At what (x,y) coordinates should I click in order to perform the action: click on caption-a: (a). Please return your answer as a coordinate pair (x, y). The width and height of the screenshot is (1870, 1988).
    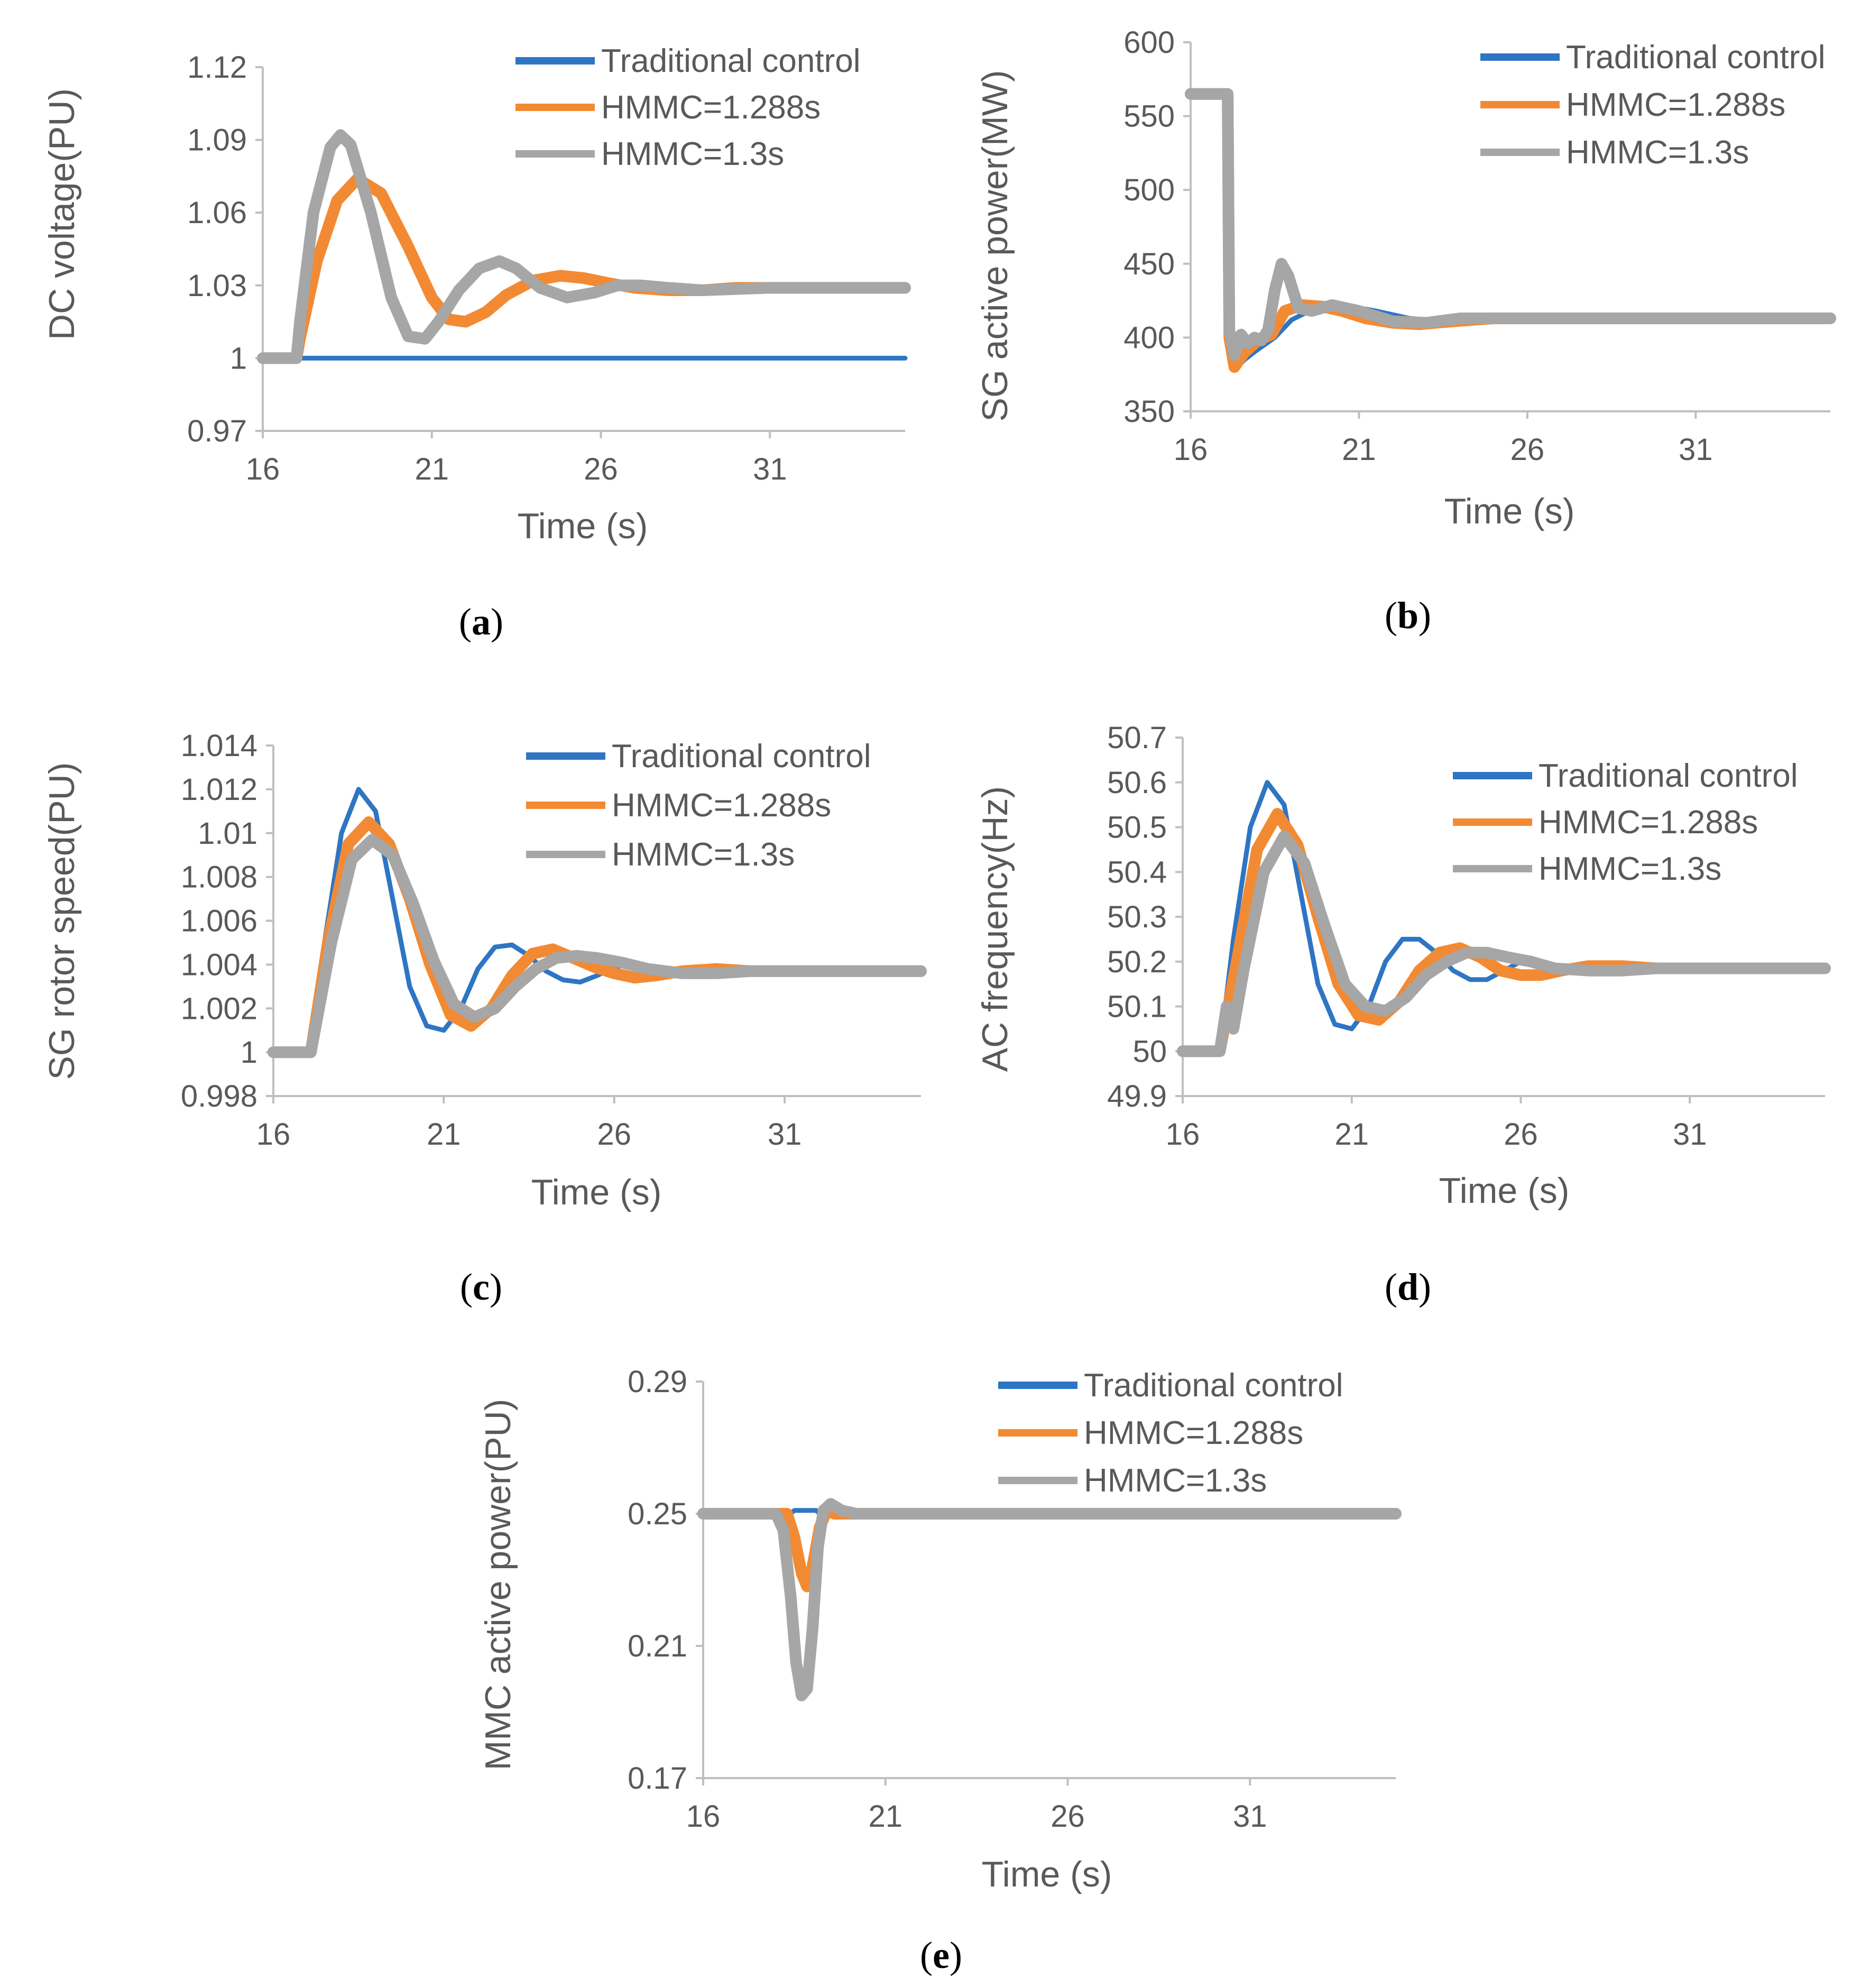
    Looking at the image, I should click on (481, 622).